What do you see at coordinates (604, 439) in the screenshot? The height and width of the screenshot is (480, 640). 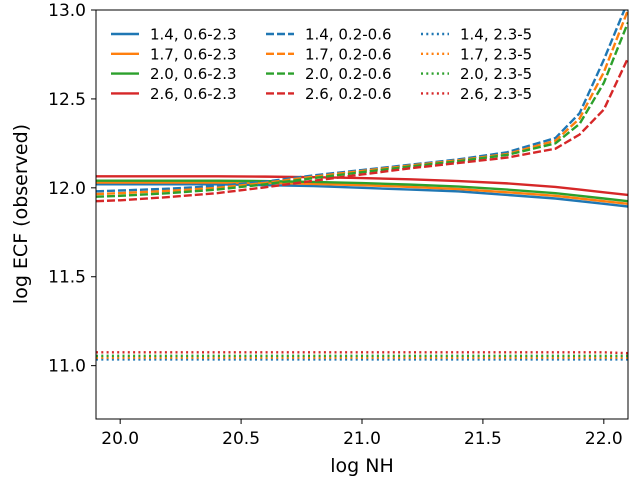 I see `x-tick-label: 22.0` at bounding box center [604, 439].